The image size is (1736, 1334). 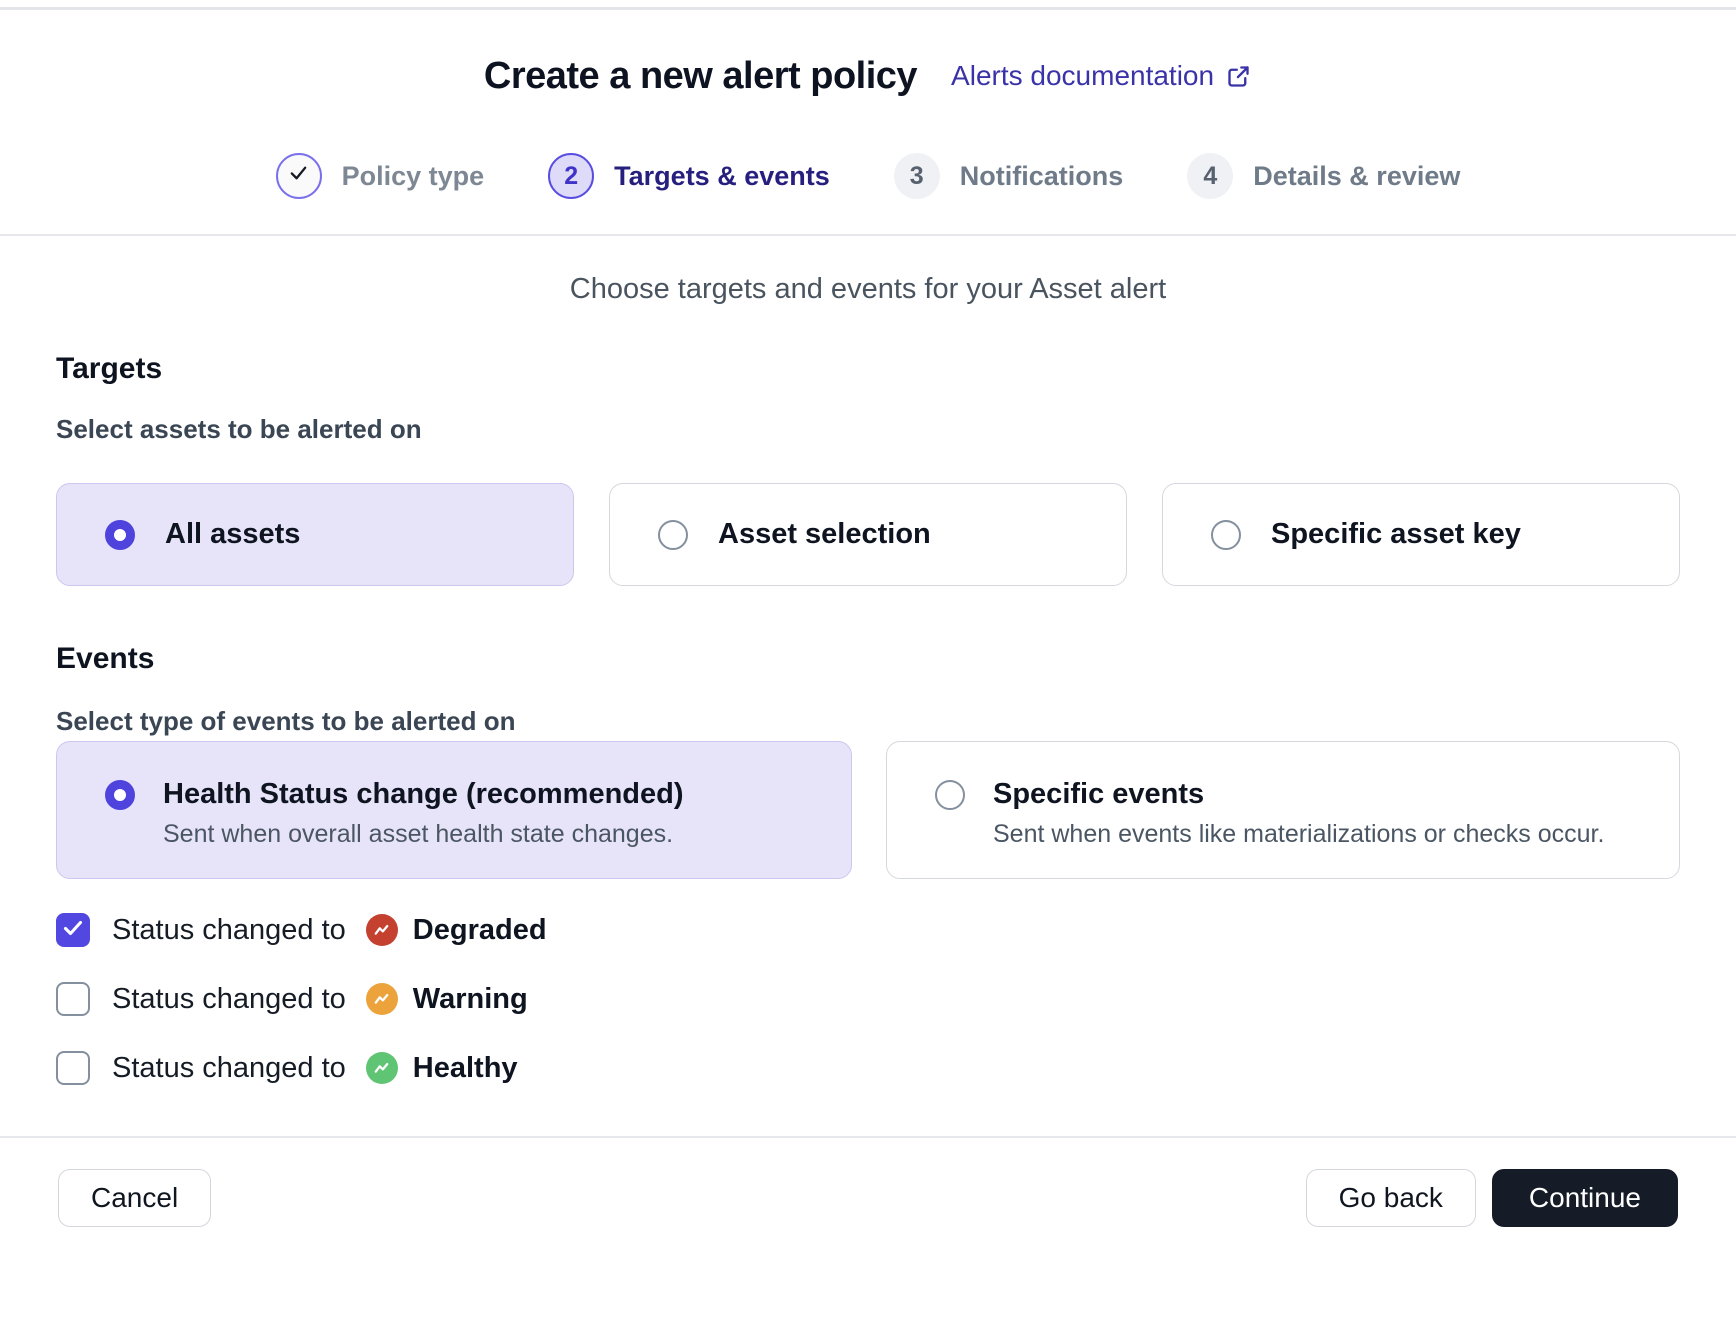 What do you see at coordinates (413, 175) in the screenshot?
I see `step-label-policy-type: Policy type` at bounding box center [413, 175].